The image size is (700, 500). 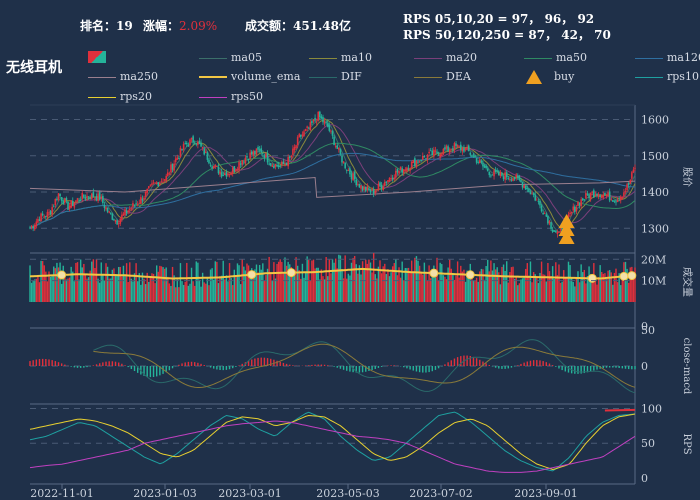 I want to click on legend-item-DEA: DEA, so click(x=442, y=76).